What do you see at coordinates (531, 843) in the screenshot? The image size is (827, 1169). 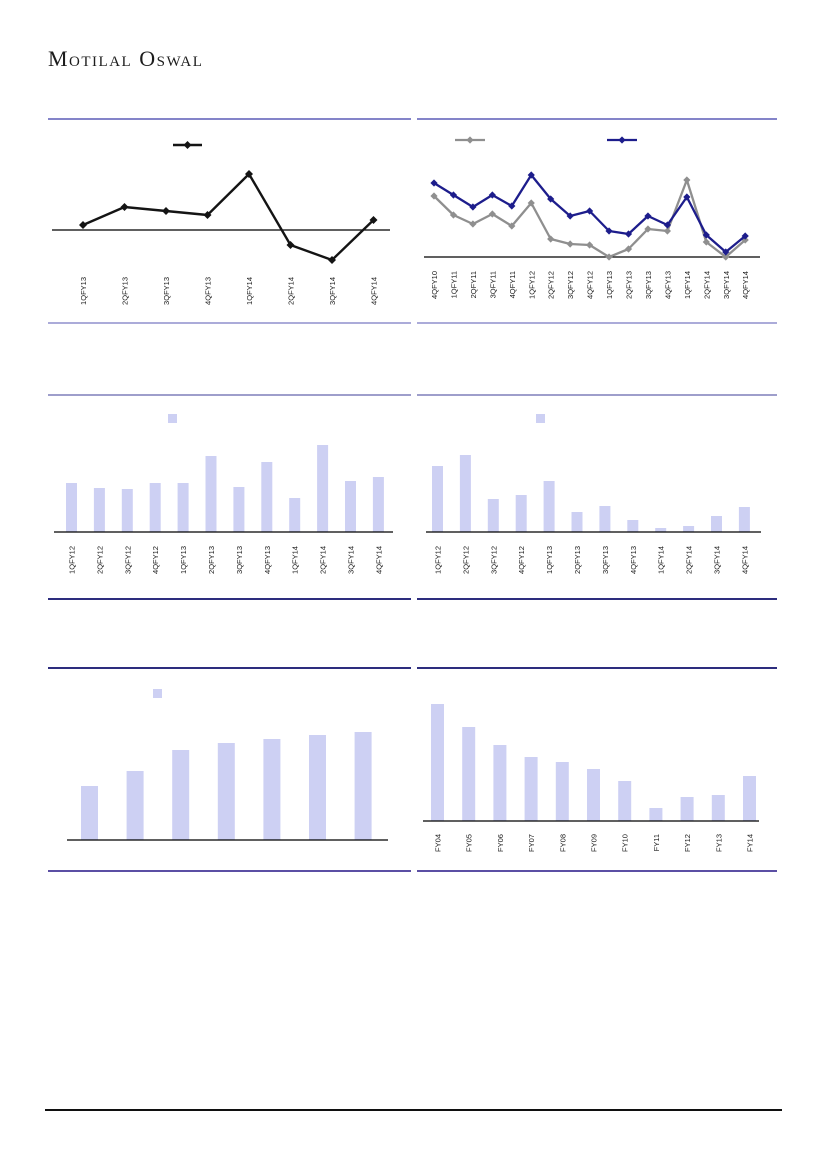 I see `x-axis-label: FY07` at bounding box center [531, 843].